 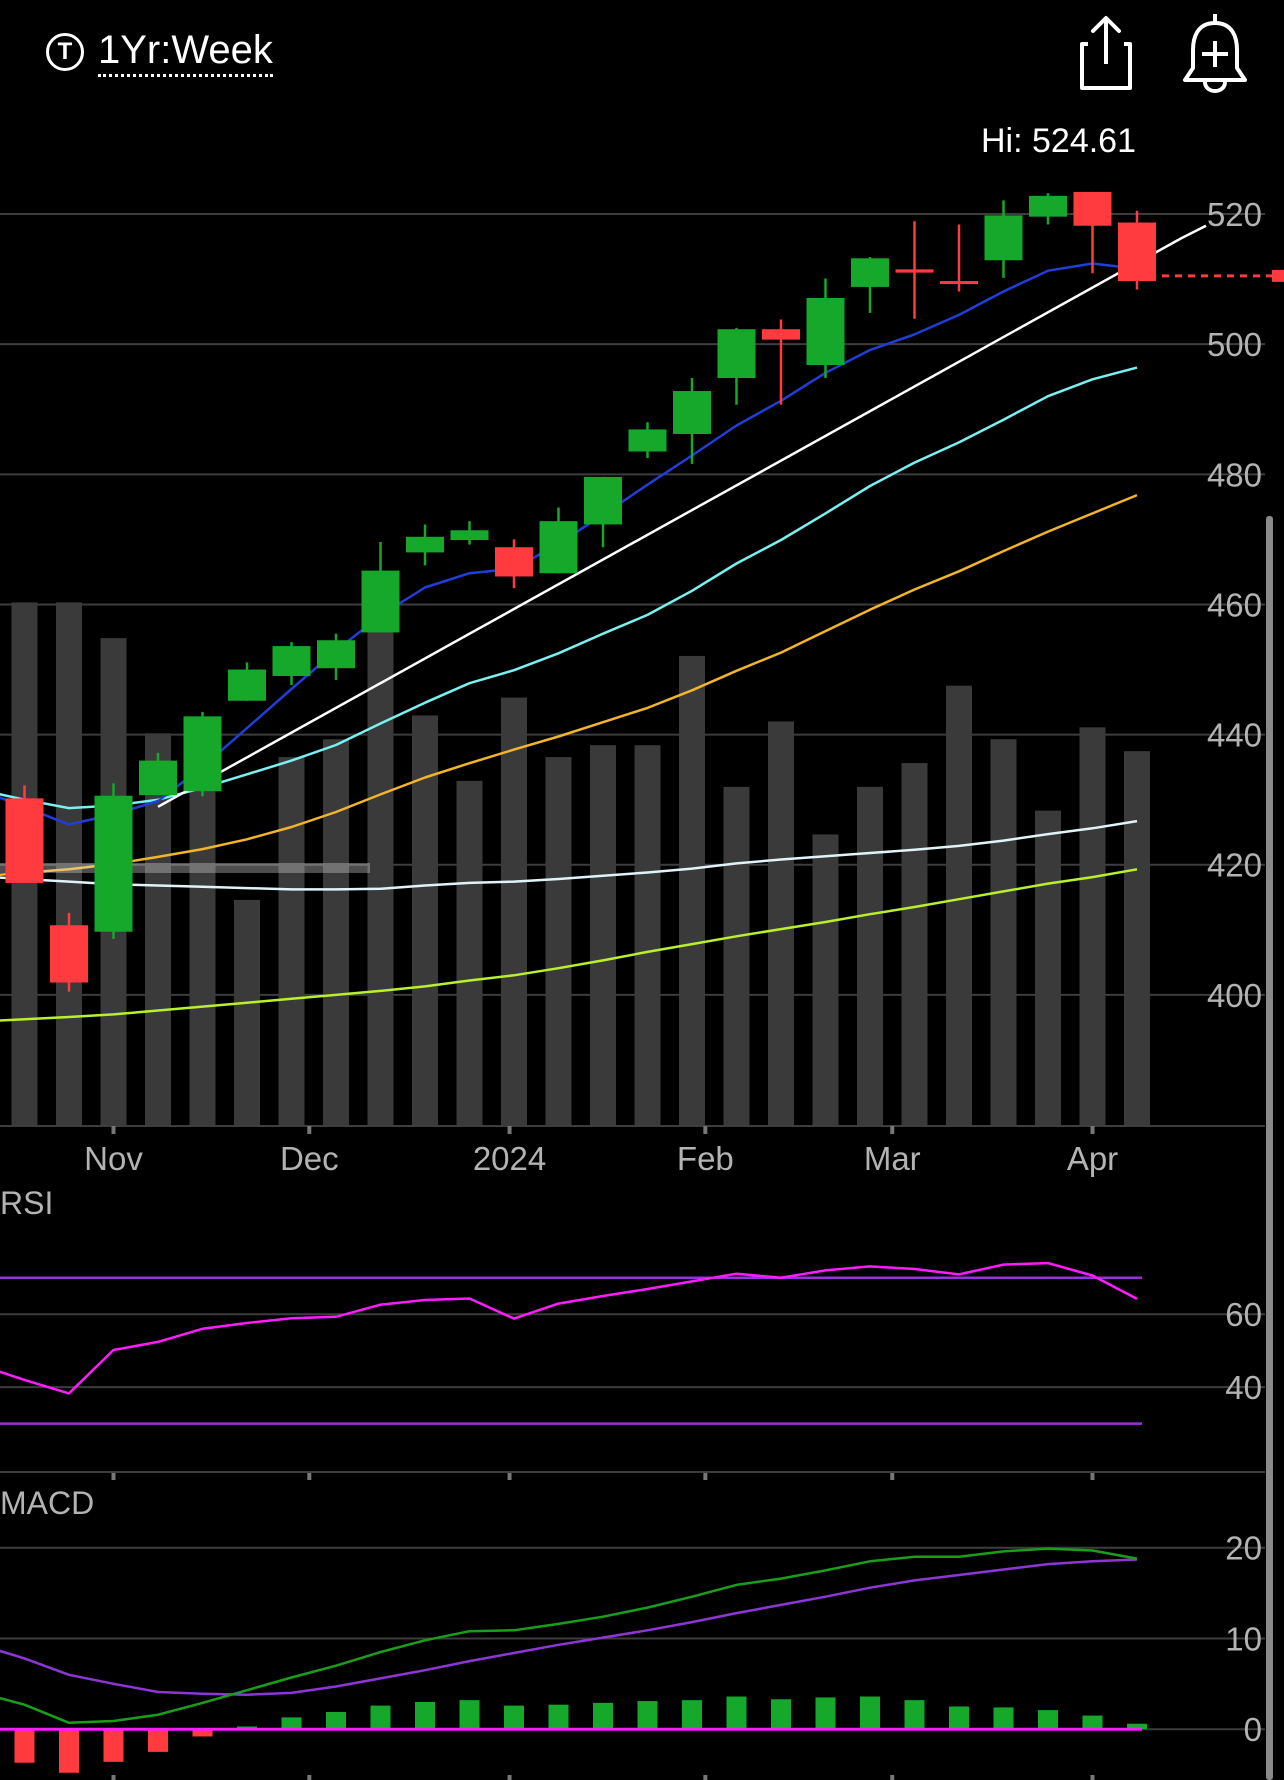 What do you see at coordinates (1278, 275) in the screenshot?
I see `last-price-marker` at bounding box center [1278, 275].